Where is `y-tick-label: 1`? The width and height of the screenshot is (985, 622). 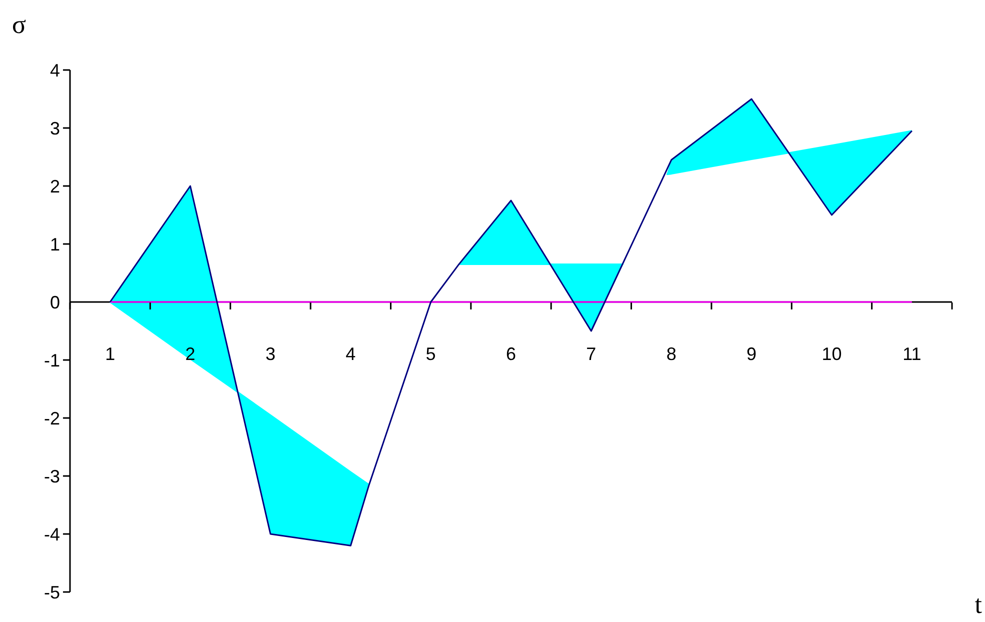
y-tick-label: 1 is located at coordinates (55, 244).